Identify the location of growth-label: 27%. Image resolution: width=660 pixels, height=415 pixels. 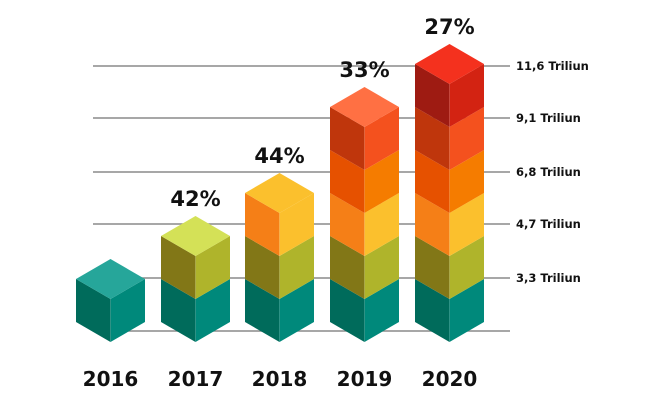
(449, 27).